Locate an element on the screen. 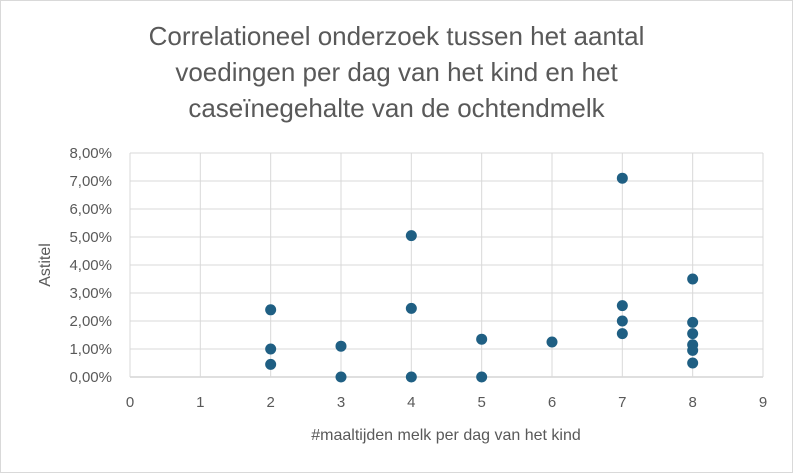 This screenshot has height=473, width=793. x-tick-label: 2 is located at coordinates (270, 402).